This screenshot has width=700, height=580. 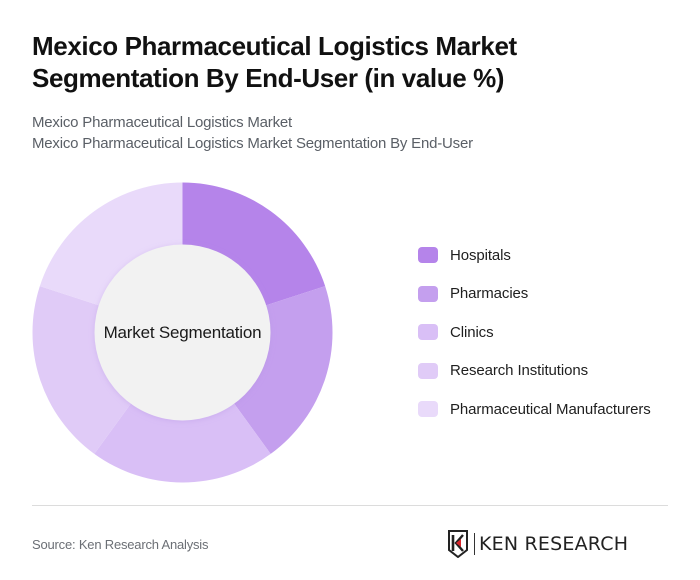 I want to click on ken-research-logo: KEN RESEARCH, so click(x=537, y=544).